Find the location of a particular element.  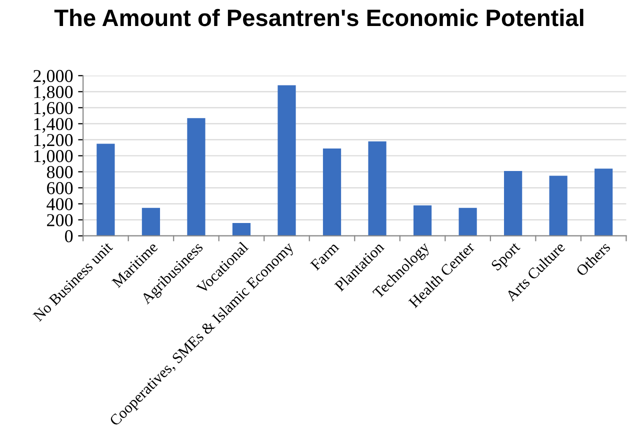

y-tick-label: 600 is located at coordinates (60, 188).